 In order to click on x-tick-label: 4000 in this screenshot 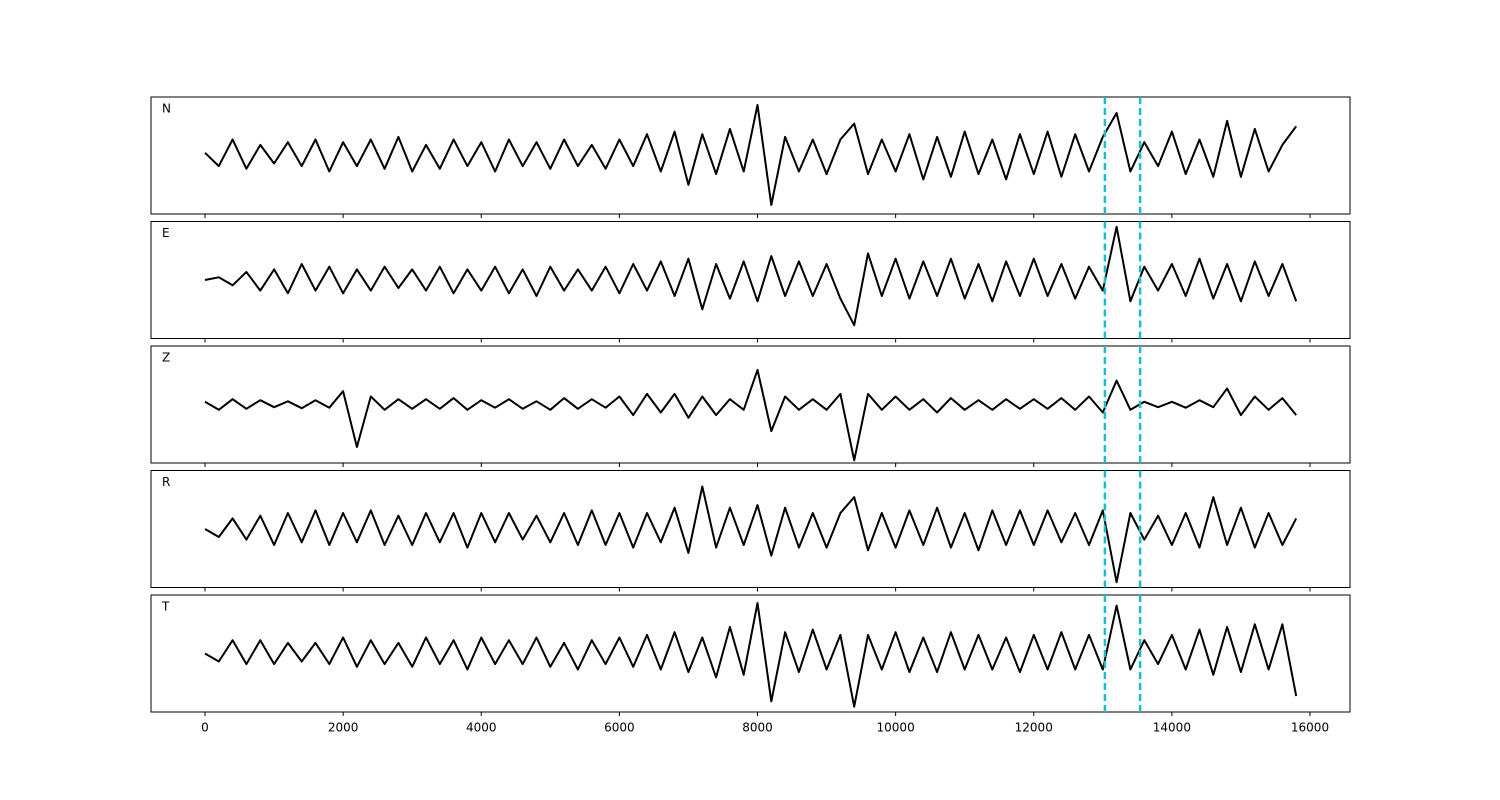, I will do `click(481, 728)`.